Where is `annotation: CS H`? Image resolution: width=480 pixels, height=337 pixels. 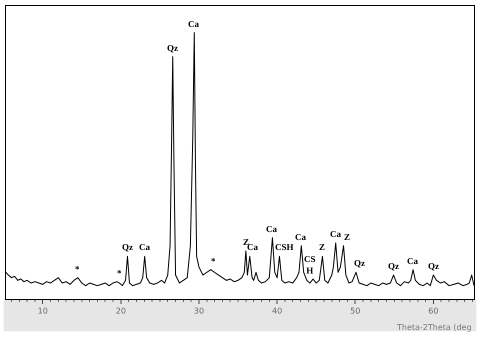 annotation: CS H is located at coordinates (310, 265).